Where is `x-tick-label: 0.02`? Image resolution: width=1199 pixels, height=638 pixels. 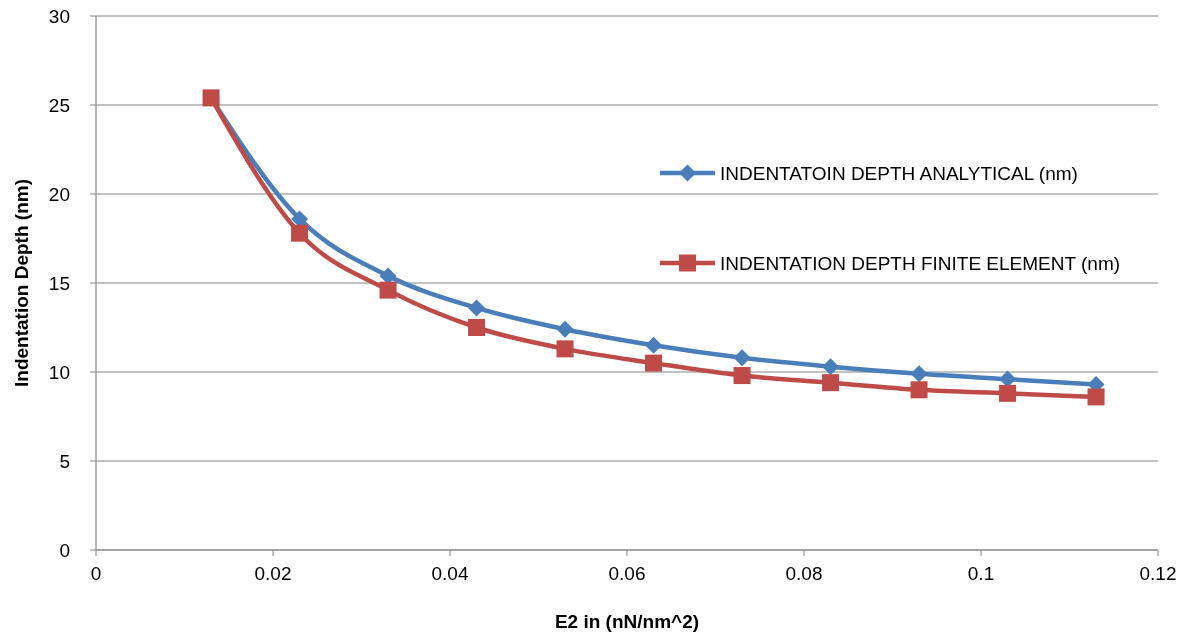 x-tick-label: 0.02 is located at coordinates (273, 573).